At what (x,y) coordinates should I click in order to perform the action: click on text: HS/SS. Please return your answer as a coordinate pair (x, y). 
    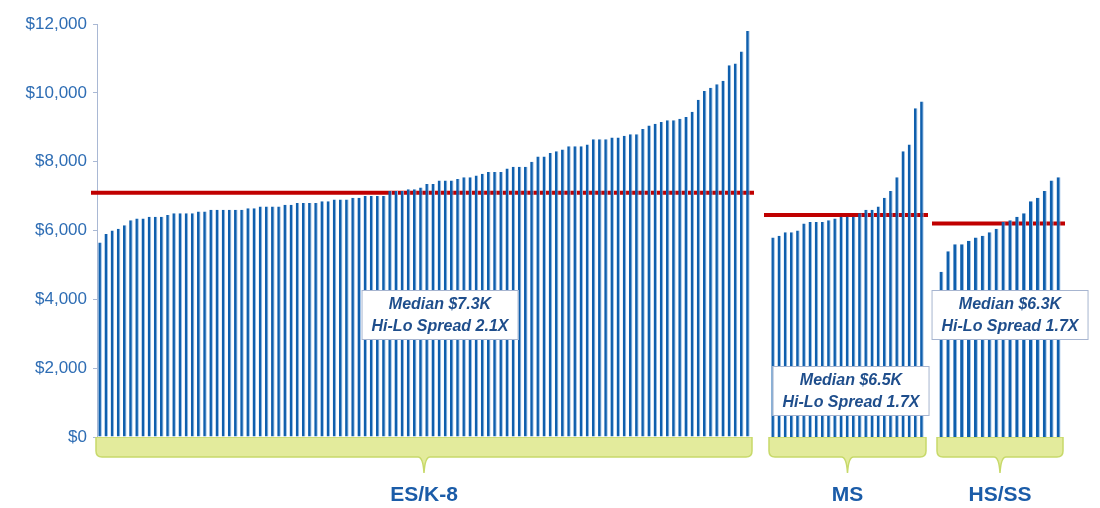
    Looking at the image, I should click on (1000, 494).